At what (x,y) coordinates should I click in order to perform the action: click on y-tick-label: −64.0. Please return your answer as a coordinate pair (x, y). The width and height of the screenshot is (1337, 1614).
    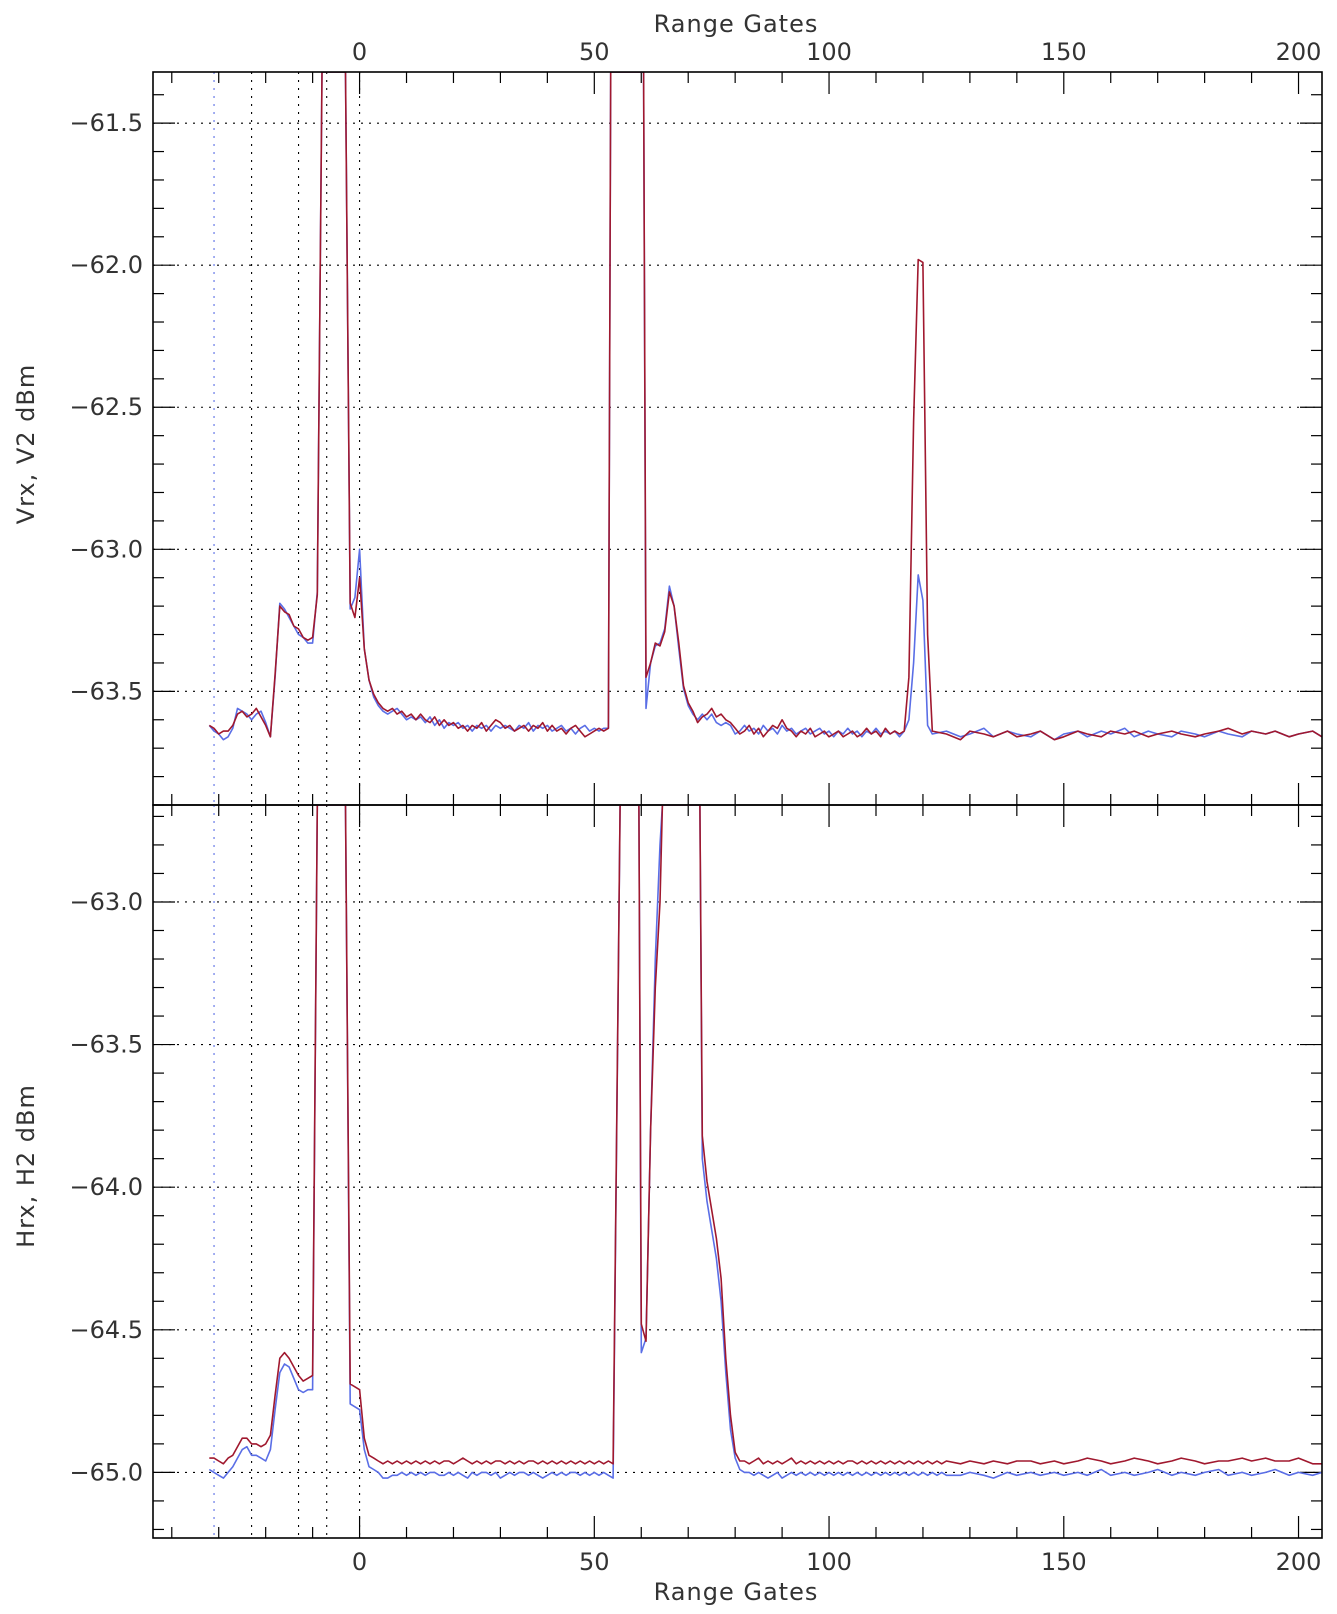
    Looking at the image, I should click on (106, 1187).